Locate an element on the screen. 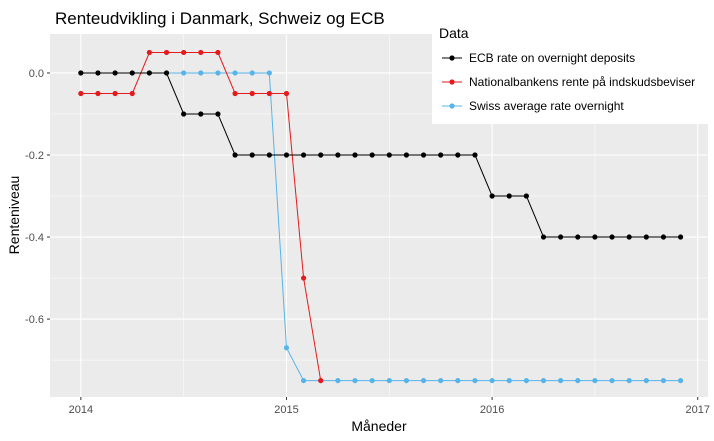 This screenshot has width=714, height=441. x-tick-label: 2014 is located at coordinates (81, 410).